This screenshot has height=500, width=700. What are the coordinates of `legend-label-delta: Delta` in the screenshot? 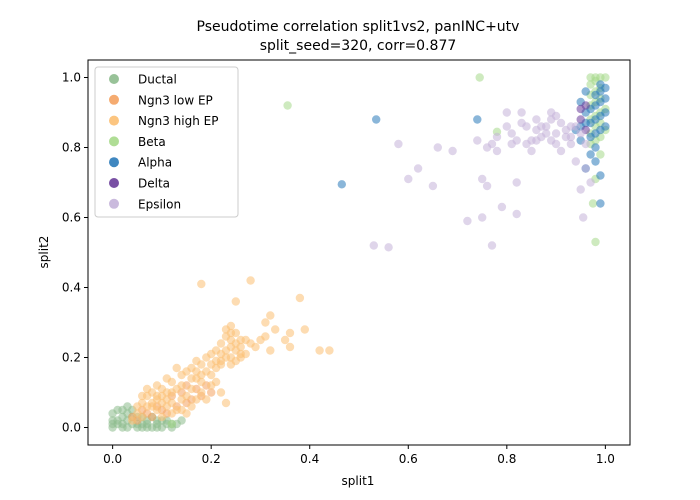 It's located at (154, 184).